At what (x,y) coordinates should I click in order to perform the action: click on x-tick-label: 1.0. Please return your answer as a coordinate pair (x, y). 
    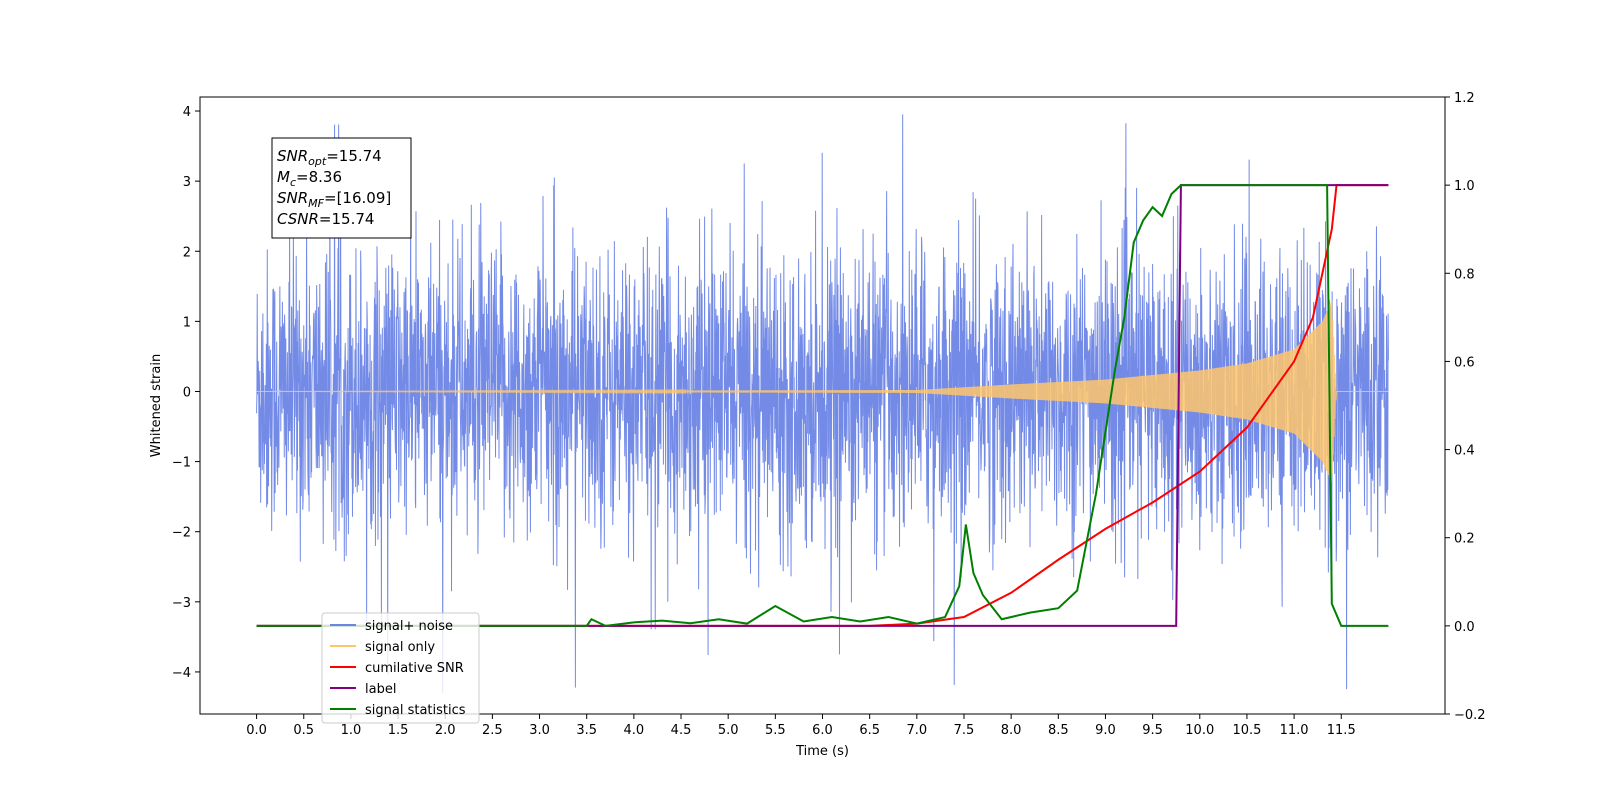
    Looking at the image, I should click on (351, 730).